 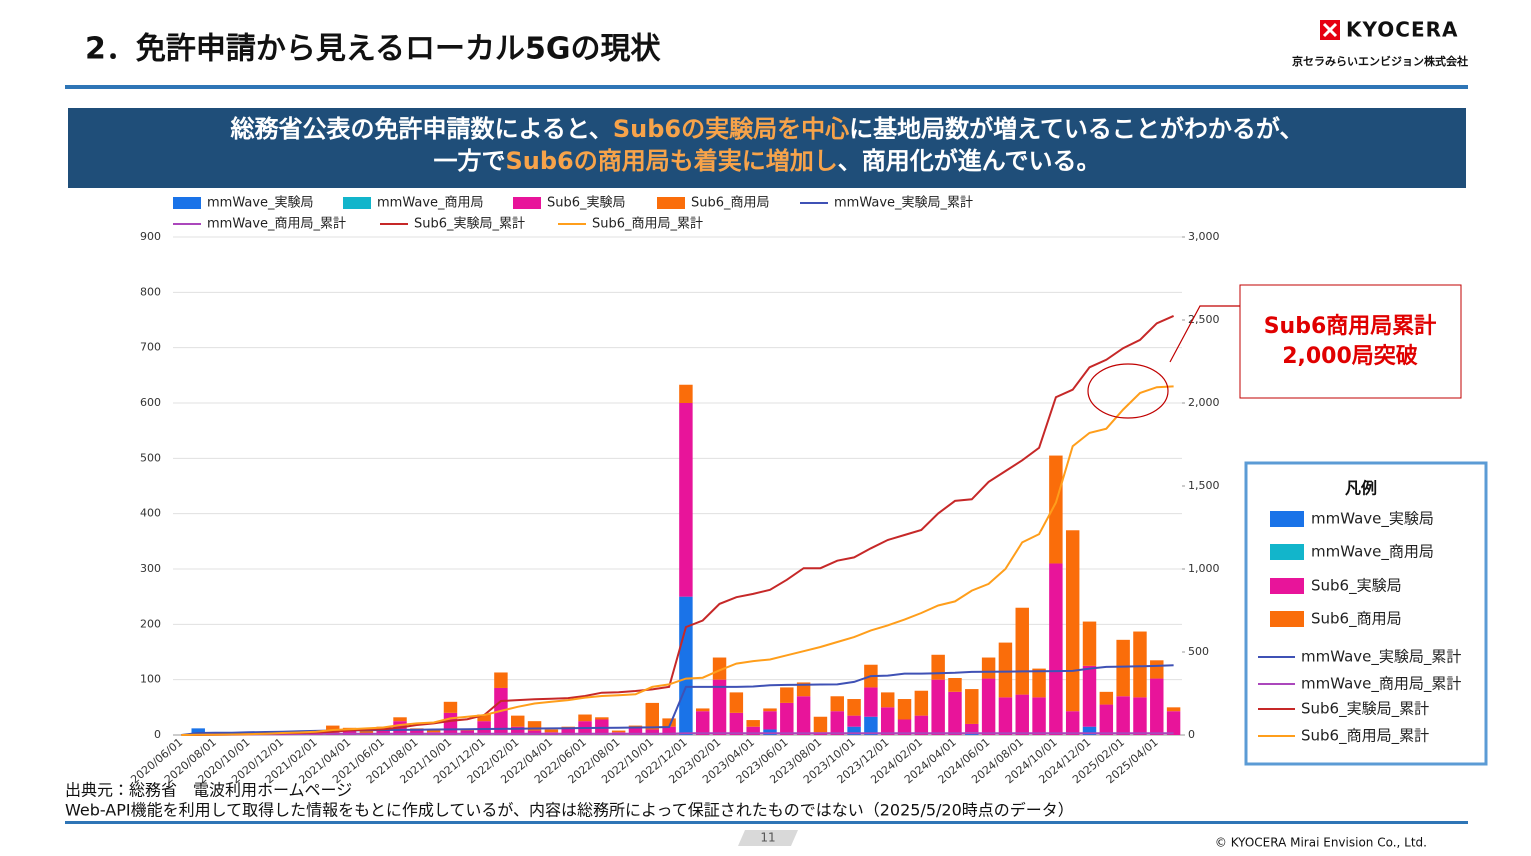 What do you see at coordinates (150, 679) in the screenshot?
I see `y-tick-label: 100` at bounding box center [150, 679].